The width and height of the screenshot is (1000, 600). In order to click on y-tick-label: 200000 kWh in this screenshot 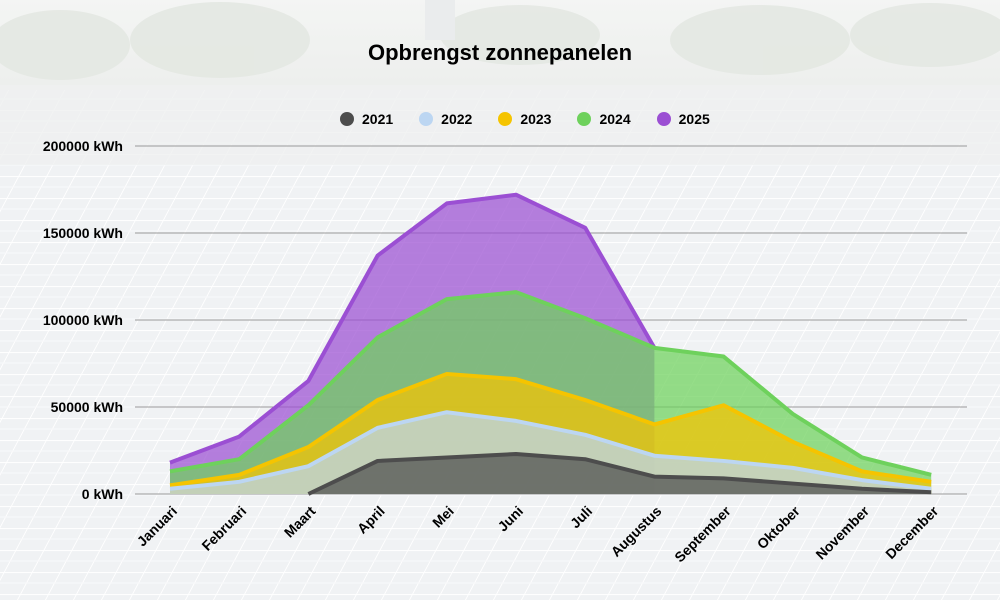, I will do `click(83, 146)`.